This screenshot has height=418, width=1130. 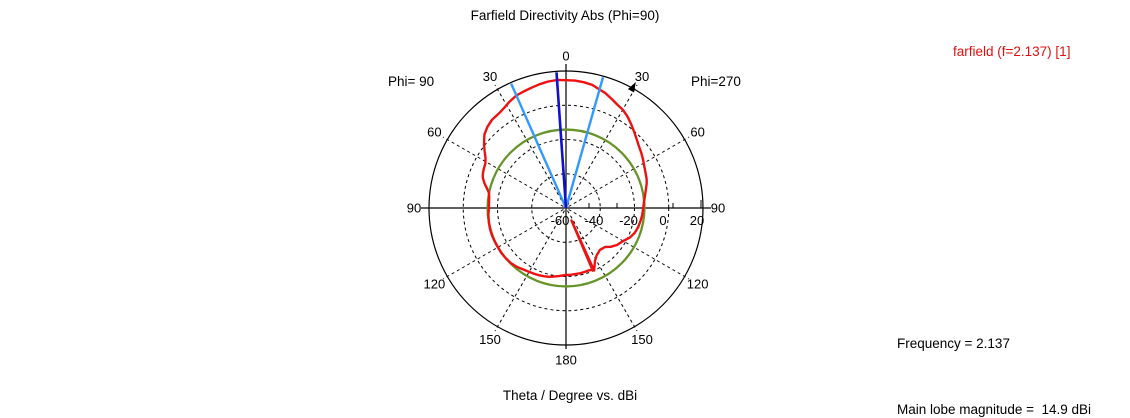 I want to click on farfield-curve, so click(x=564, y=178).